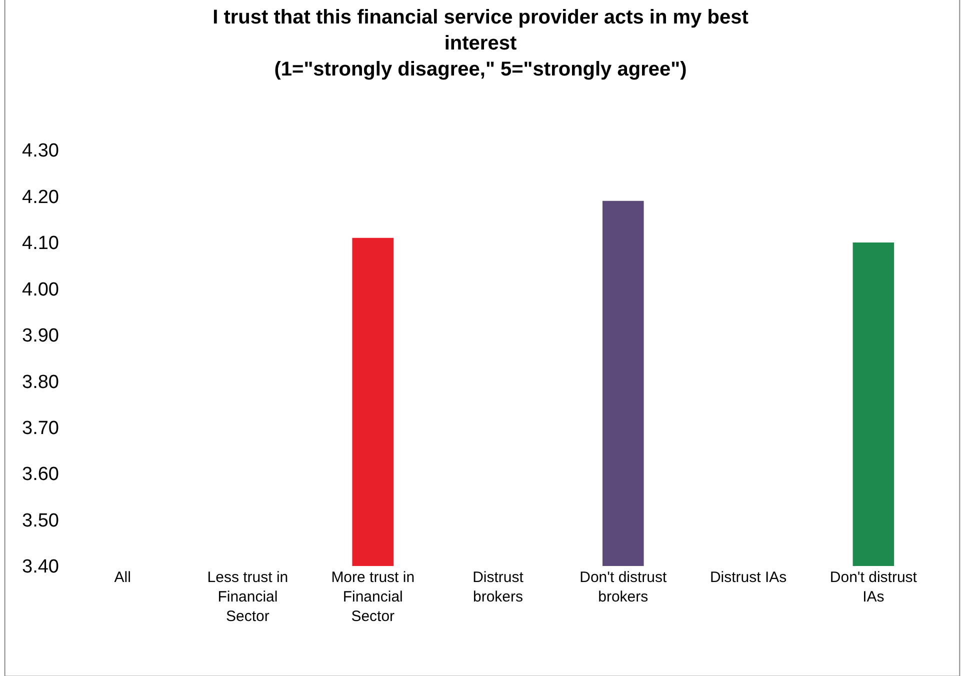 Image resolution: width=961 pixels, height=676 pixels. I want to click on x-tick-label: Distrust brokers, so click(498, 587).